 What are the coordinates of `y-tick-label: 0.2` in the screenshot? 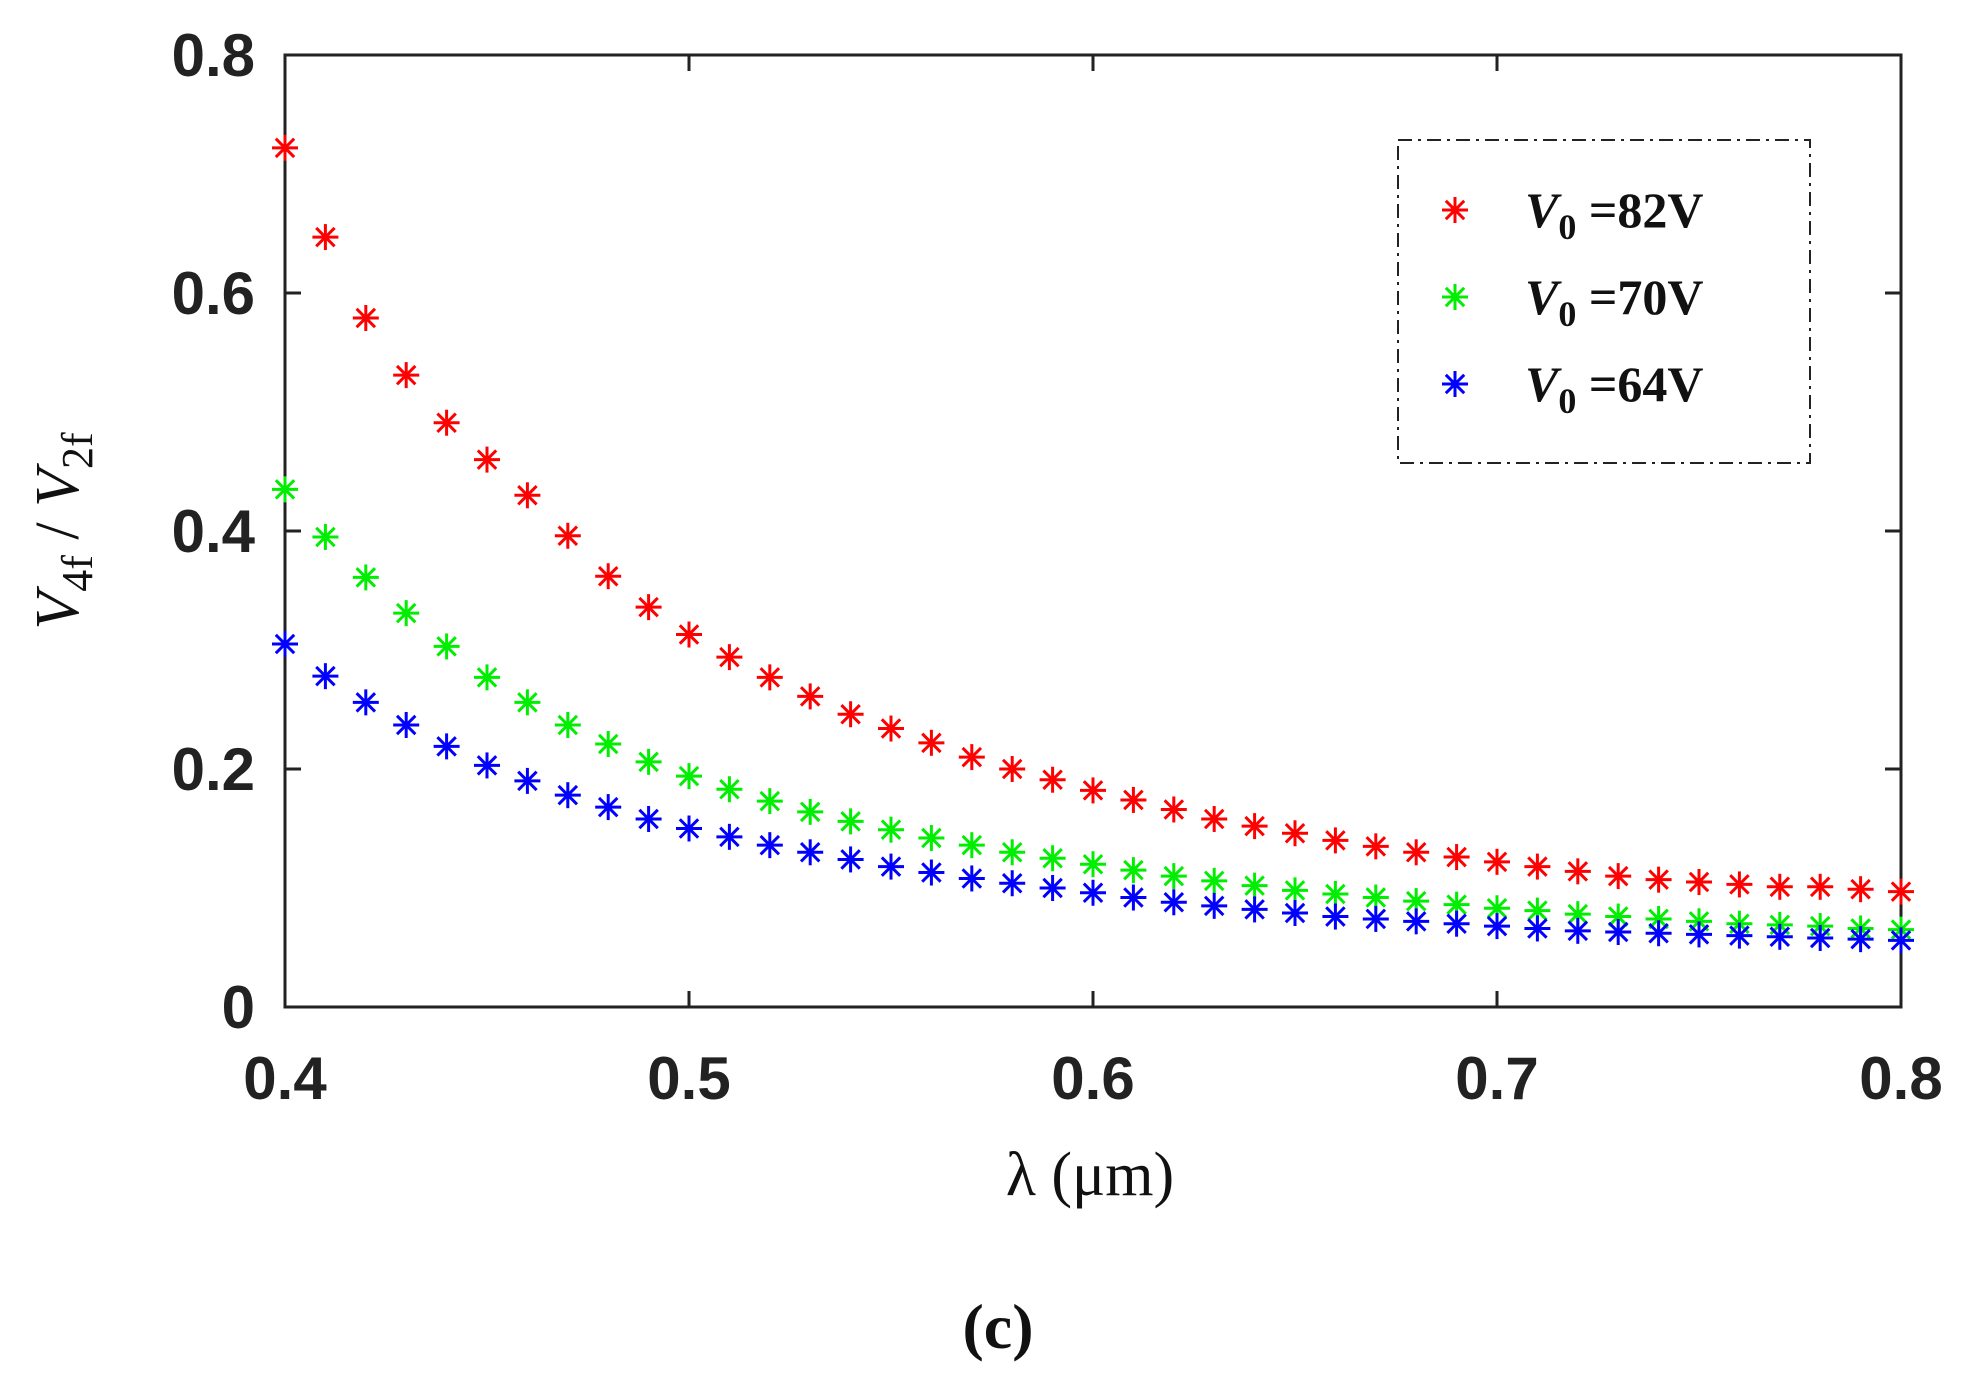 It's located at (213, 769).